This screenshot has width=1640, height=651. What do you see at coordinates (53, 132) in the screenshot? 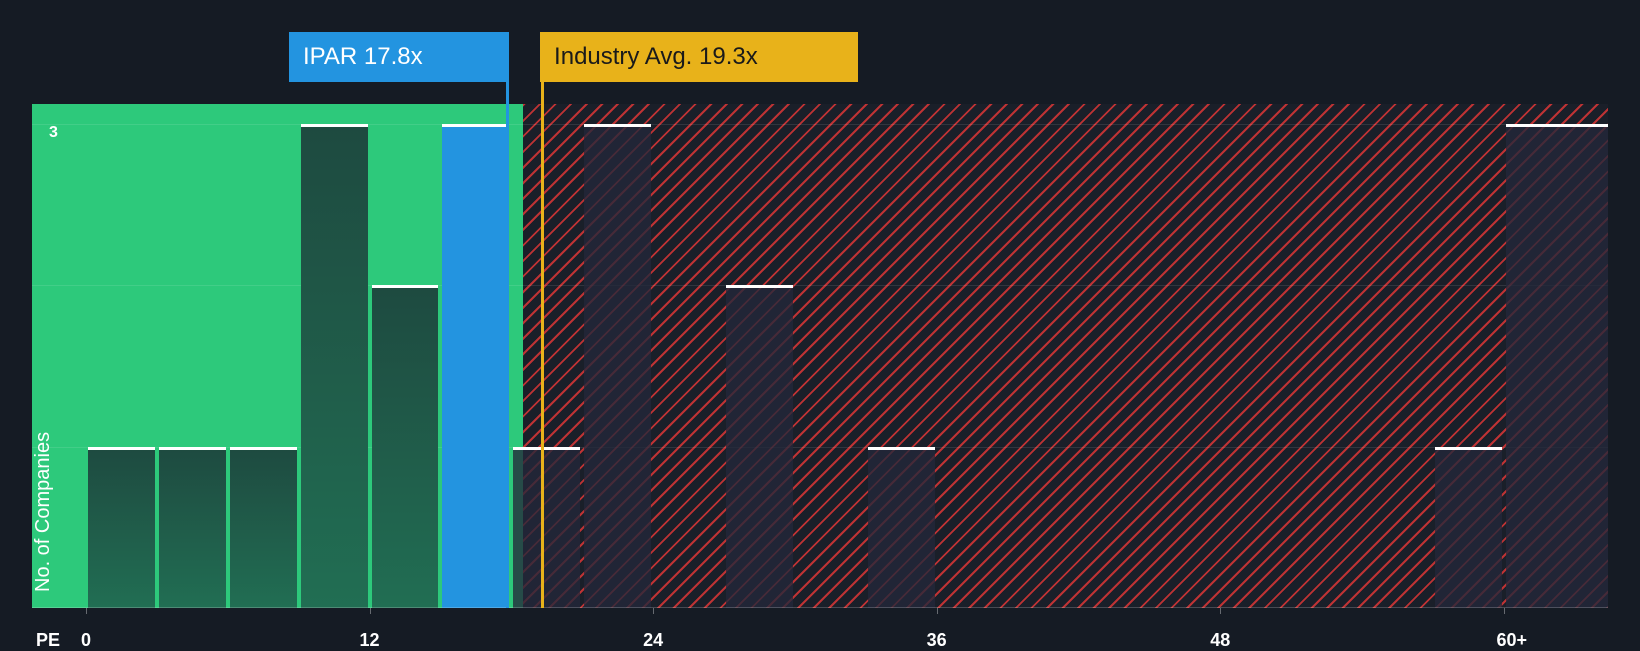
I see `y-tick-label: 3` at bounding box center [53, 132].